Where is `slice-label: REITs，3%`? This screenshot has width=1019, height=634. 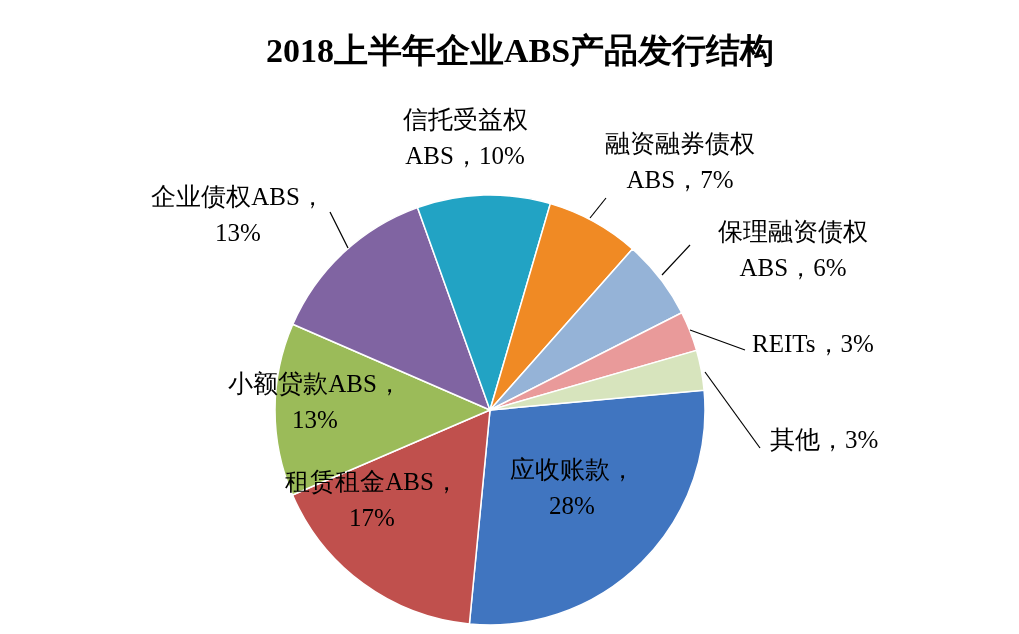 slice-label: REITs，3% is located at coordinates (813, 343).